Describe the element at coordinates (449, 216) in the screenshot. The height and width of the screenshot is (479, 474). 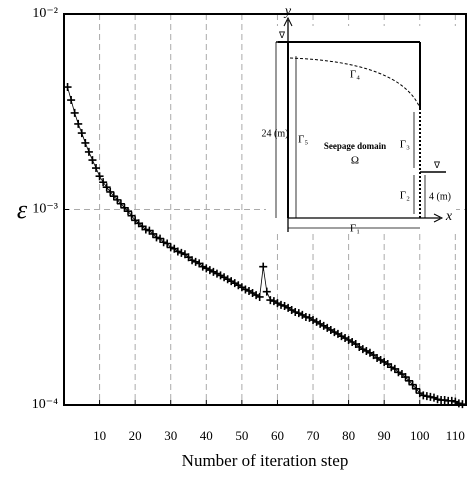
I see `diagram-label: x` at that location.